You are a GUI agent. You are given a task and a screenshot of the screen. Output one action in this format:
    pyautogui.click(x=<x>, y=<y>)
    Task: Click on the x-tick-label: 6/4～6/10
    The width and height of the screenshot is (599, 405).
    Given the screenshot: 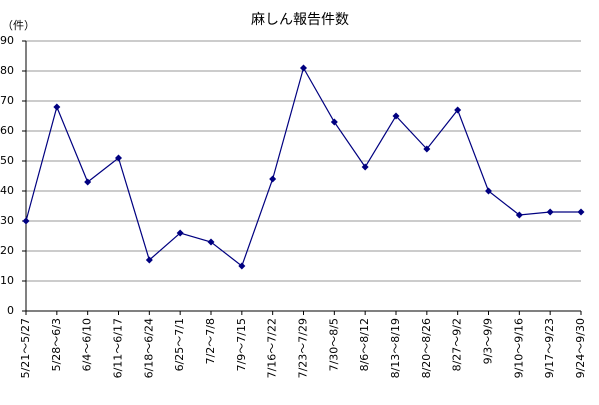 What is the action you would take?
    pyautogui.click(x=87, y=344)
    